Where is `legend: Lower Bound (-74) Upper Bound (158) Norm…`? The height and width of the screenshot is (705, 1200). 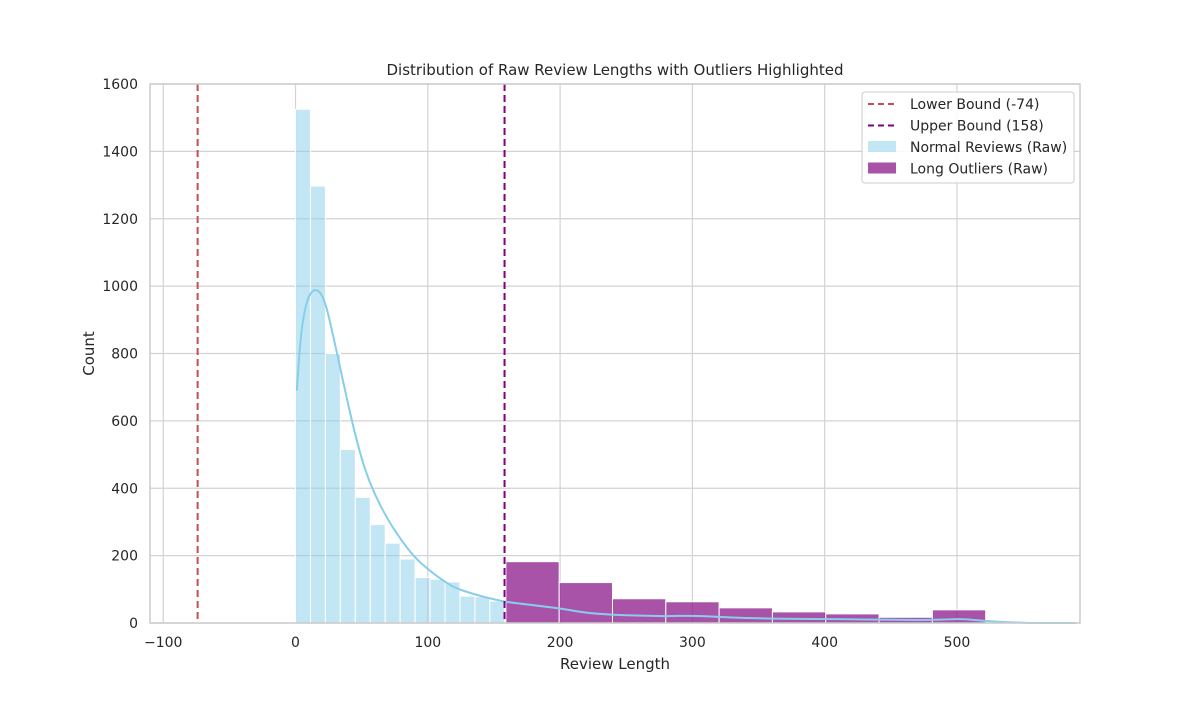
legend: Lower Bound (-74) Upper Bound (158) Norm… is located at coordinates (968, 137).